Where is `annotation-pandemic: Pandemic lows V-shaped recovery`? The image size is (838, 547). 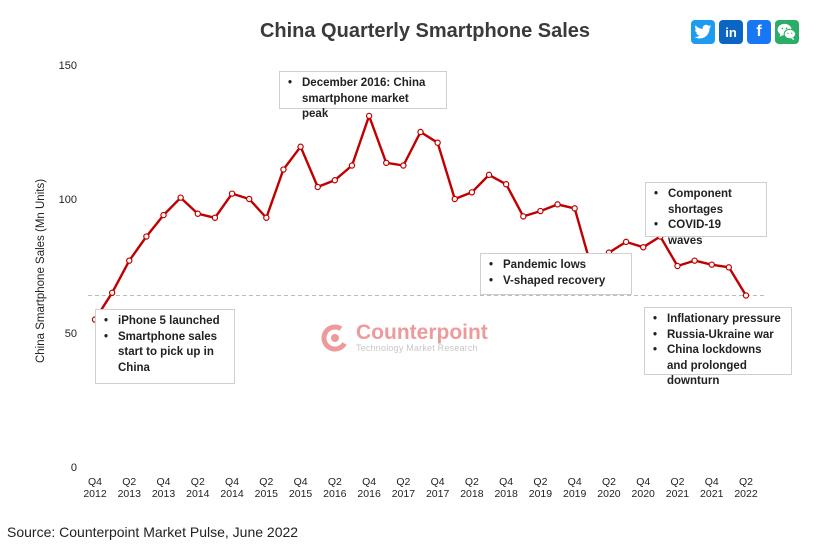
annotation-pandemic: Pandemic lows V-shaped recovery is located at coordinates (556, 274).